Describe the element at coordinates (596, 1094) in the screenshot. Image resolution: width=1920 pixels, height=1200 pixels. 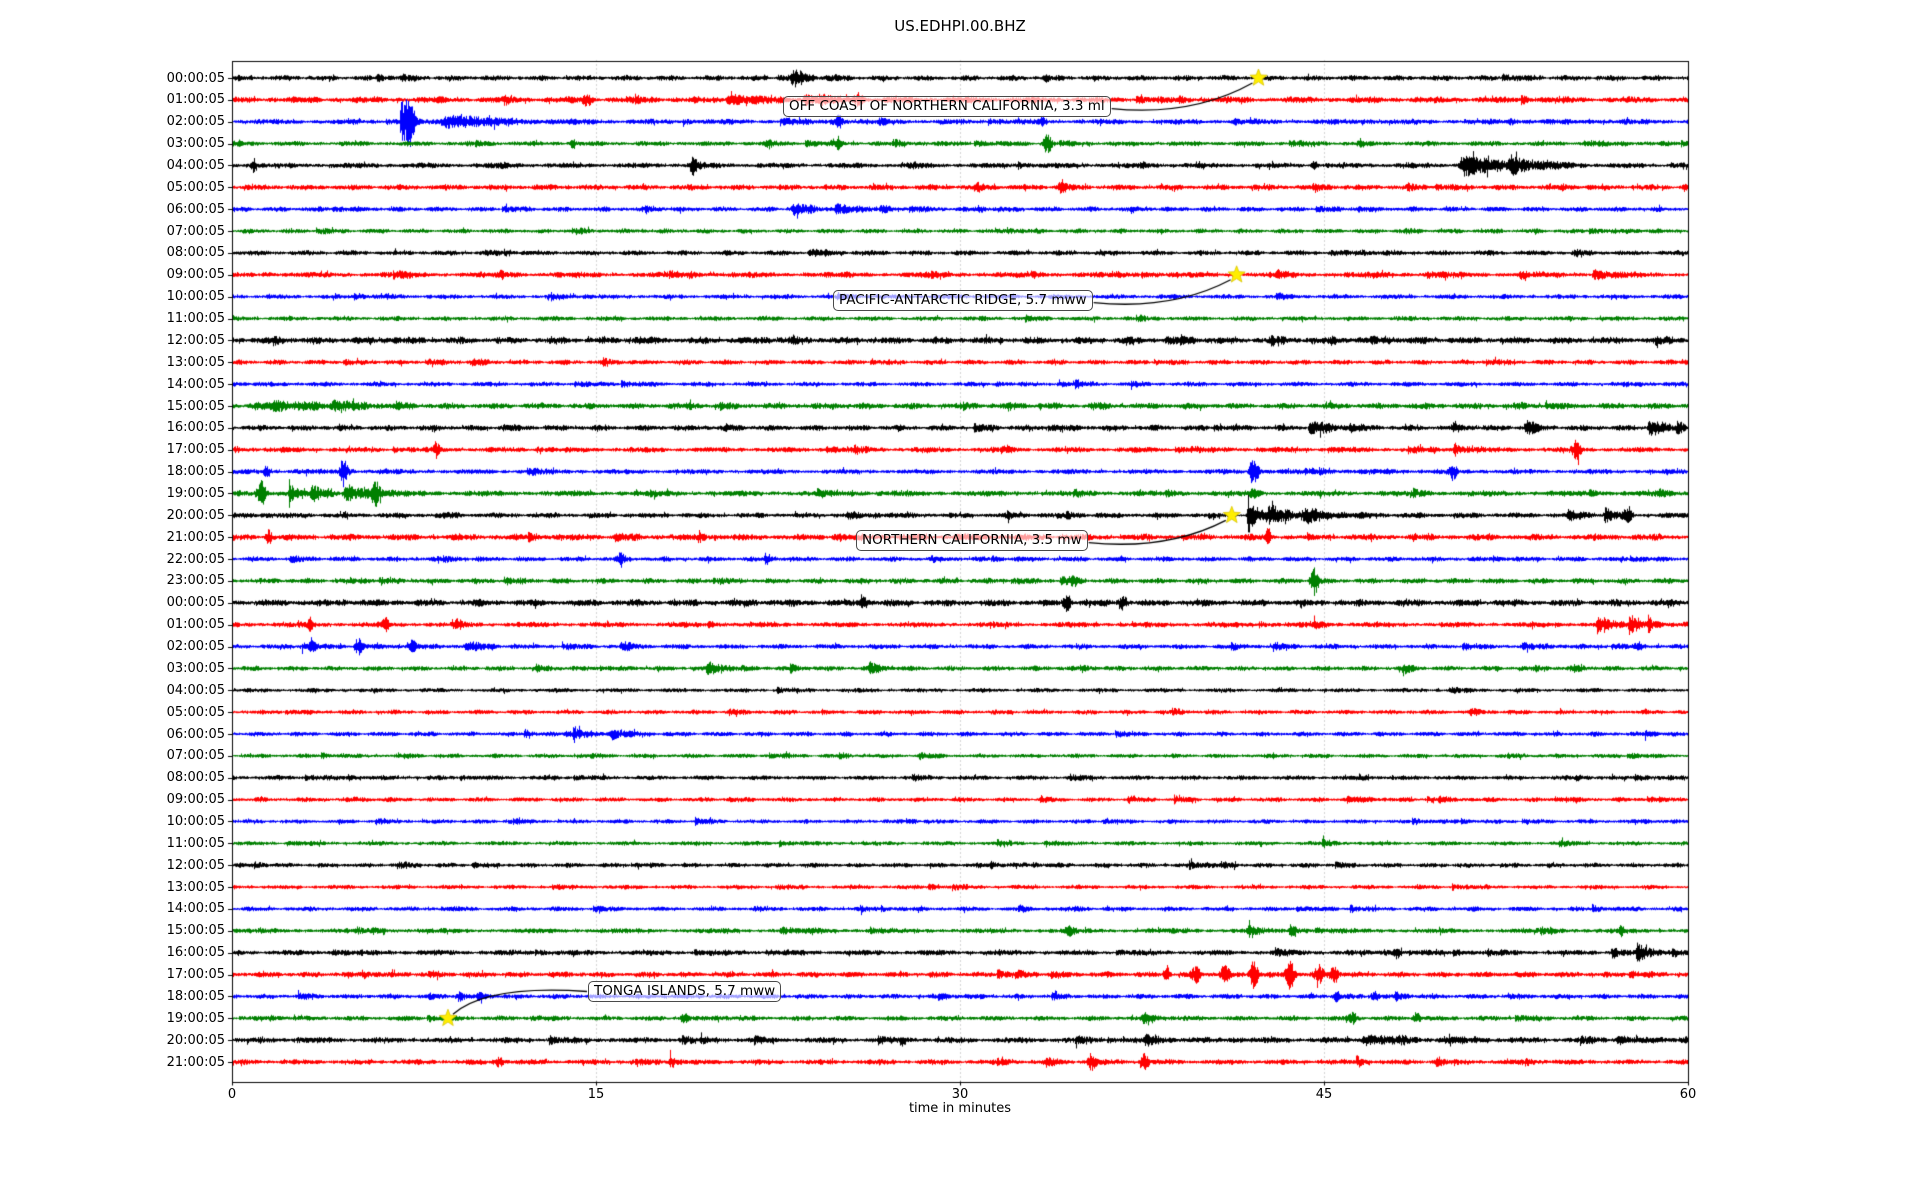
I see `x-tick-label: 15` at that location.